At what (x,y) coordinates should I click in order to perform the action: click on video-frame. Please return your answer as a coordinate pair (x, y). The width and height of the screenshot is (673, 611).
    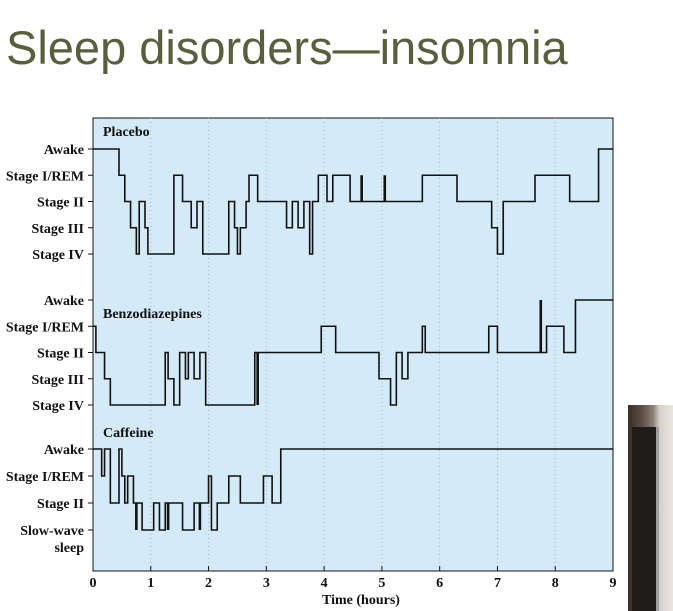
    Looking at the image, I should click on (645, 519).